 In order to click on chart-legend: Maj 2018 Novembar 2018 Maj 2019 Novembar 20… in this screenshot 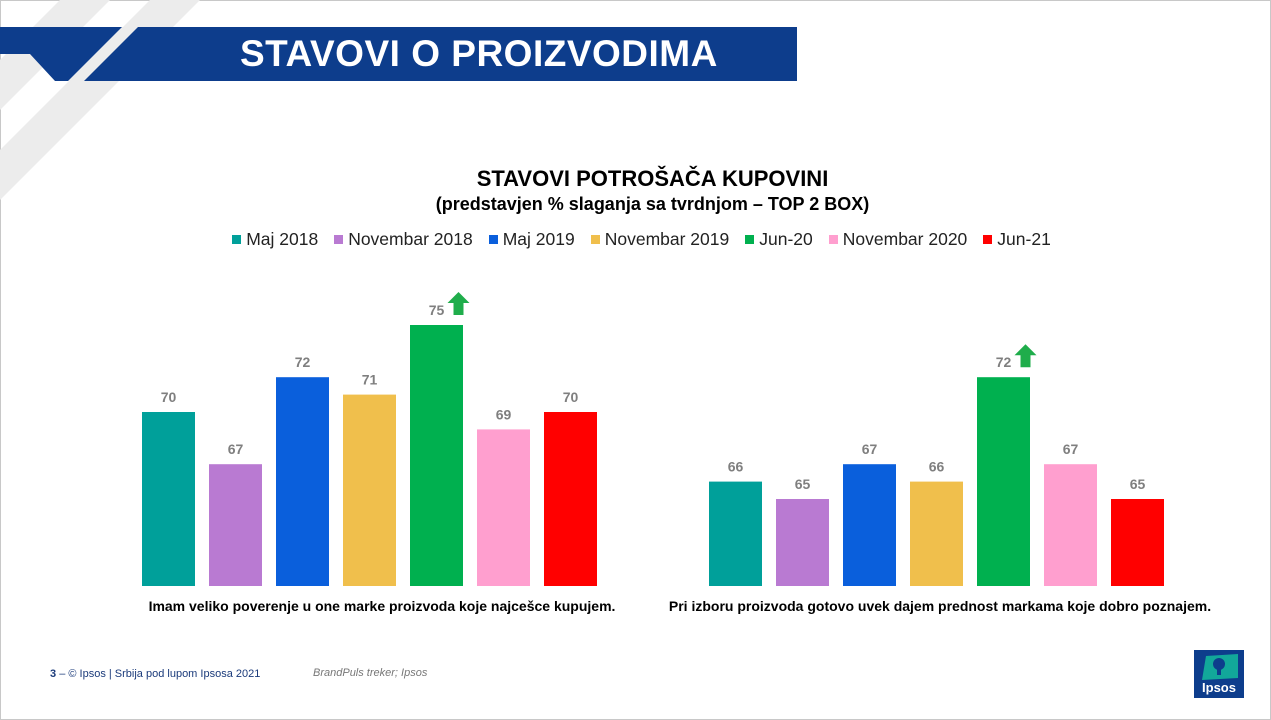, I will do `click(635, 239)`.